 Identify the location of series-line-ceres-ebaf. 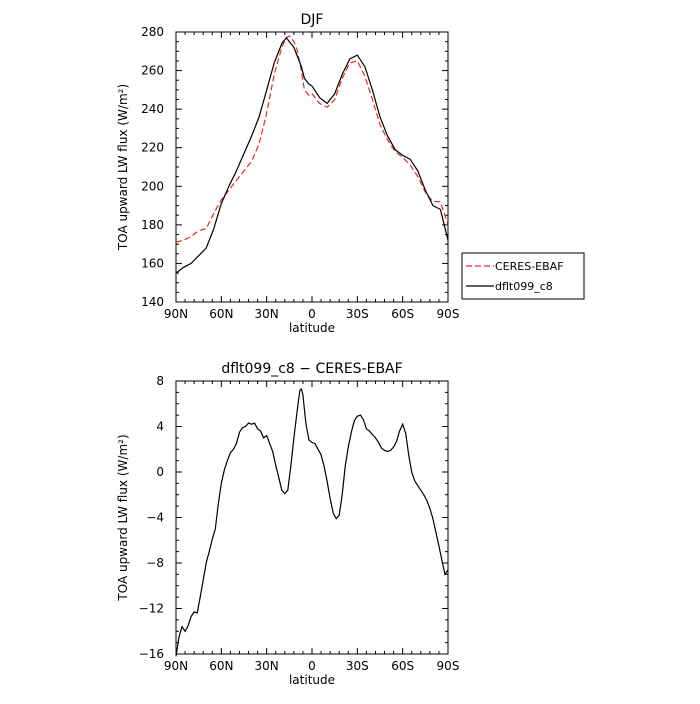
(312, 139).